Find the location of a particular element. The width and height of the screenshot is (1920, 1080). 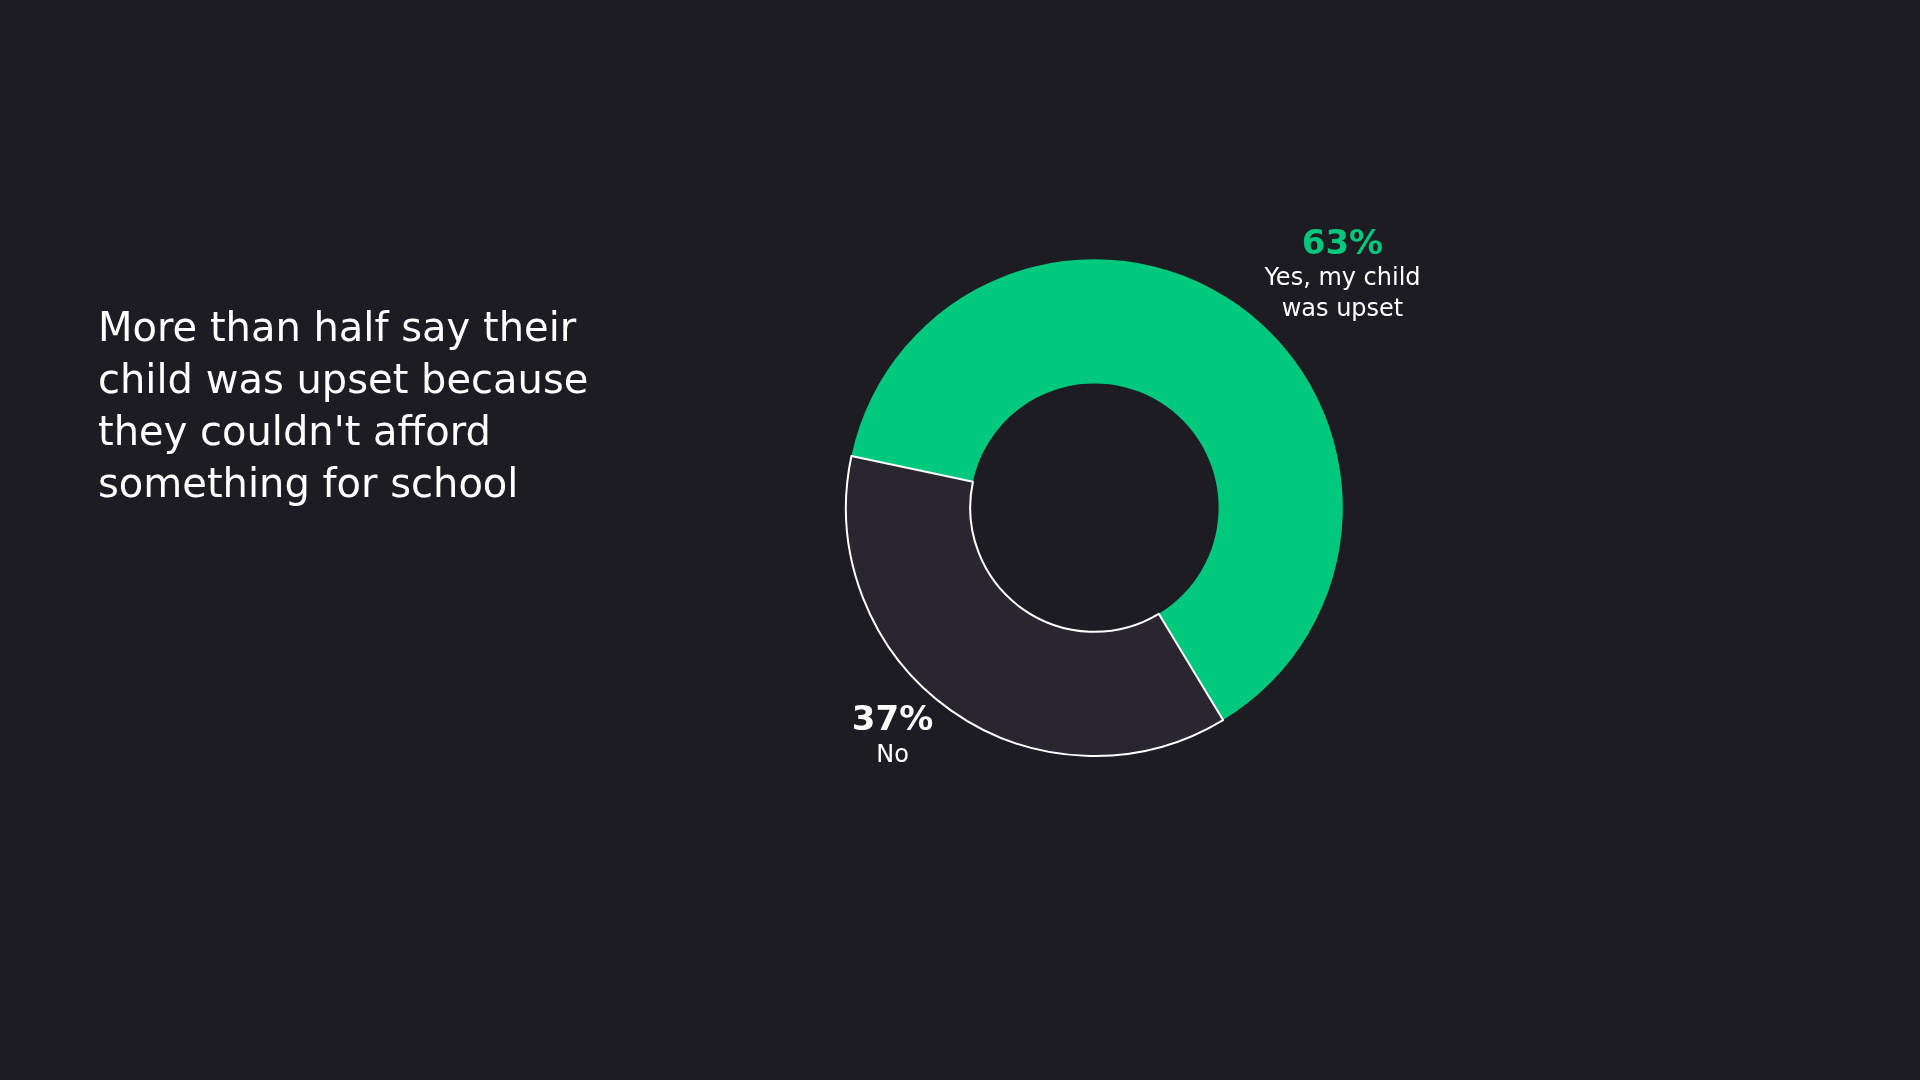

data-label: 37% is located at coordinates (892, 718).